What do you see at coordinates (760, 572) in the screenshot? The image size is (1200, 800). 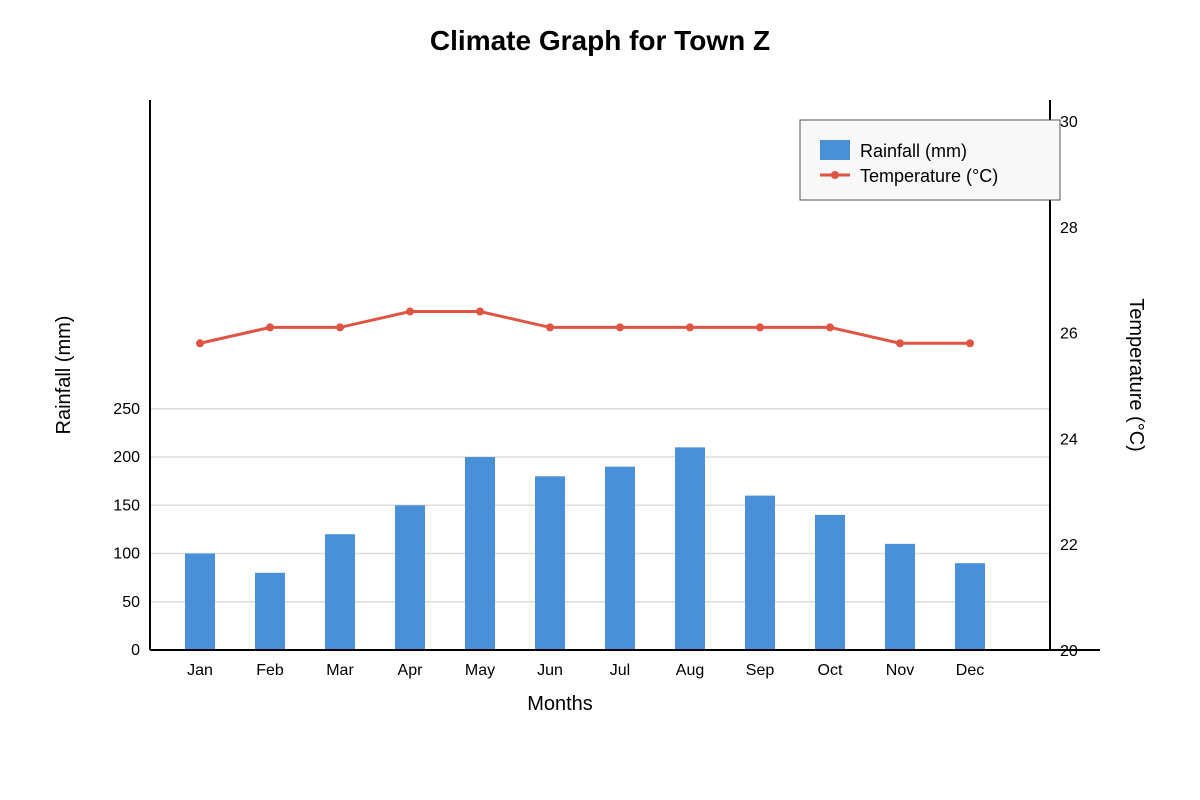 I see `bar-sep` at bounding box center [760, 572].